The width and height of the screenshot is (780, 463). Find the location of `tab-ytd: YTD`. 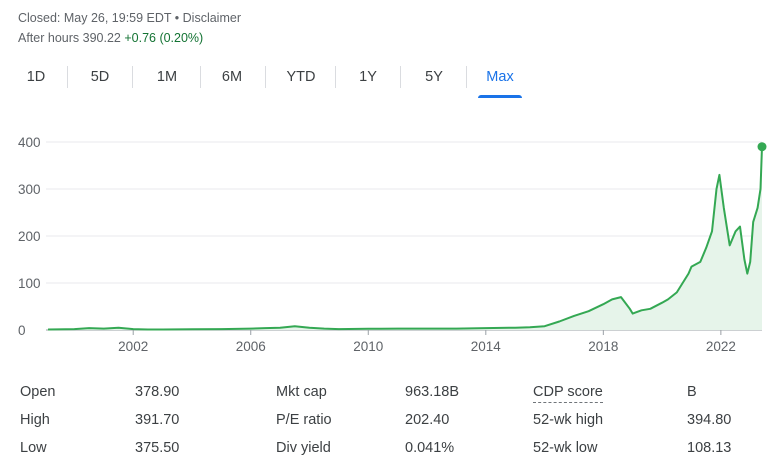

tab-ytd: YTD is located at coordinates (301, 77).